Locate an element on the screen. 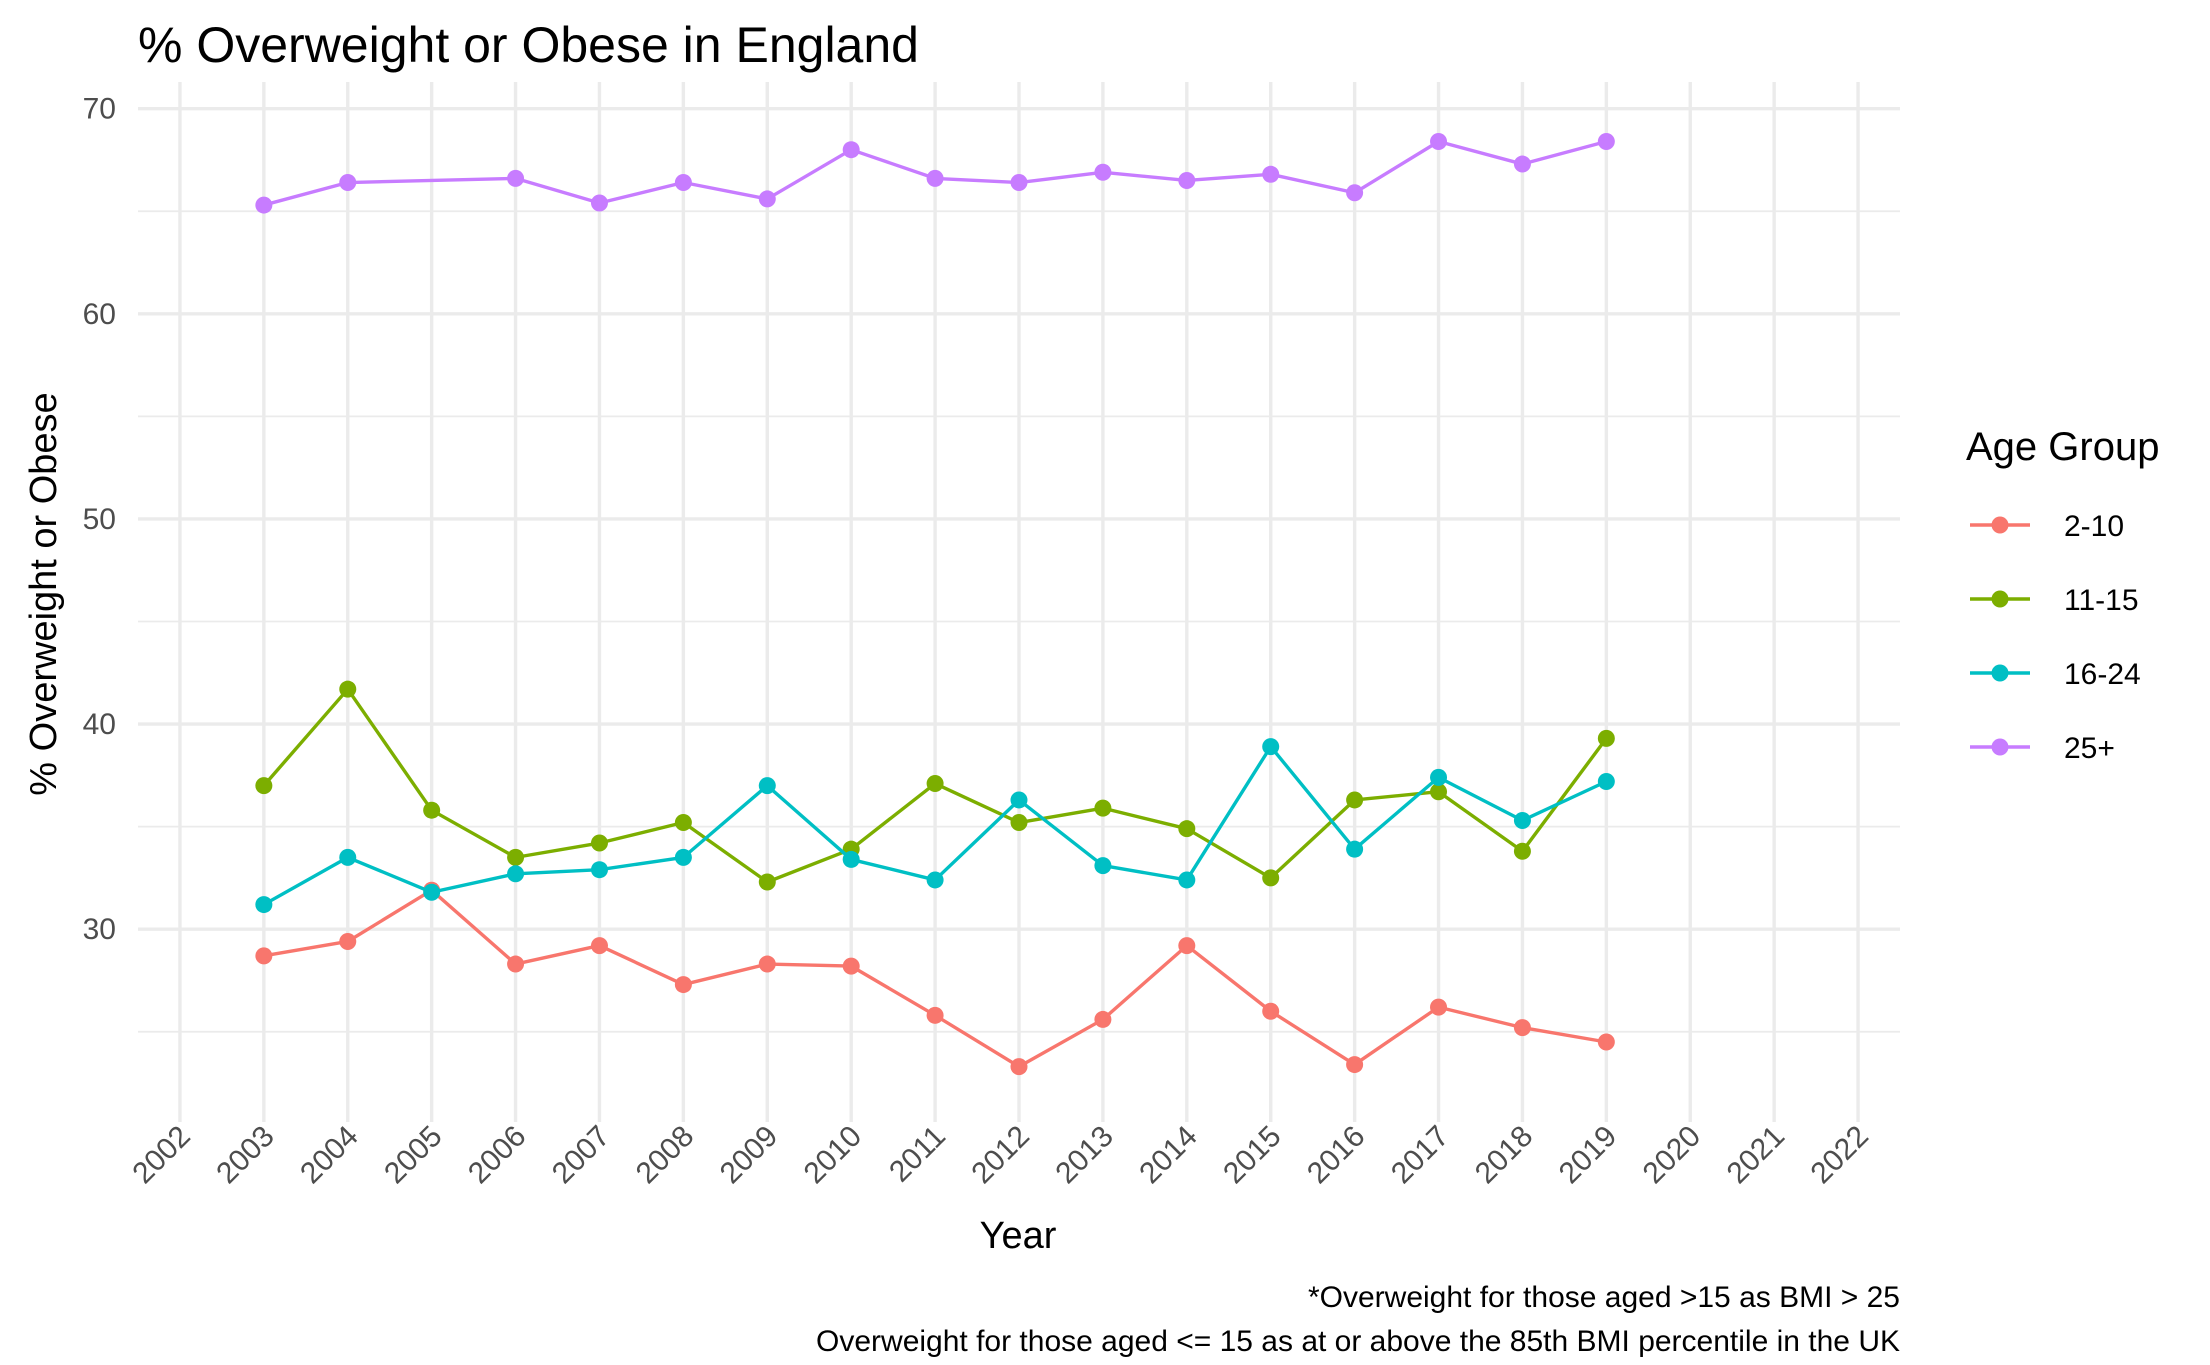 The height and width of the screenshot is (1365, 2210). y-axis-title: % Overweight or Obese is located at coordinates (44, 593).